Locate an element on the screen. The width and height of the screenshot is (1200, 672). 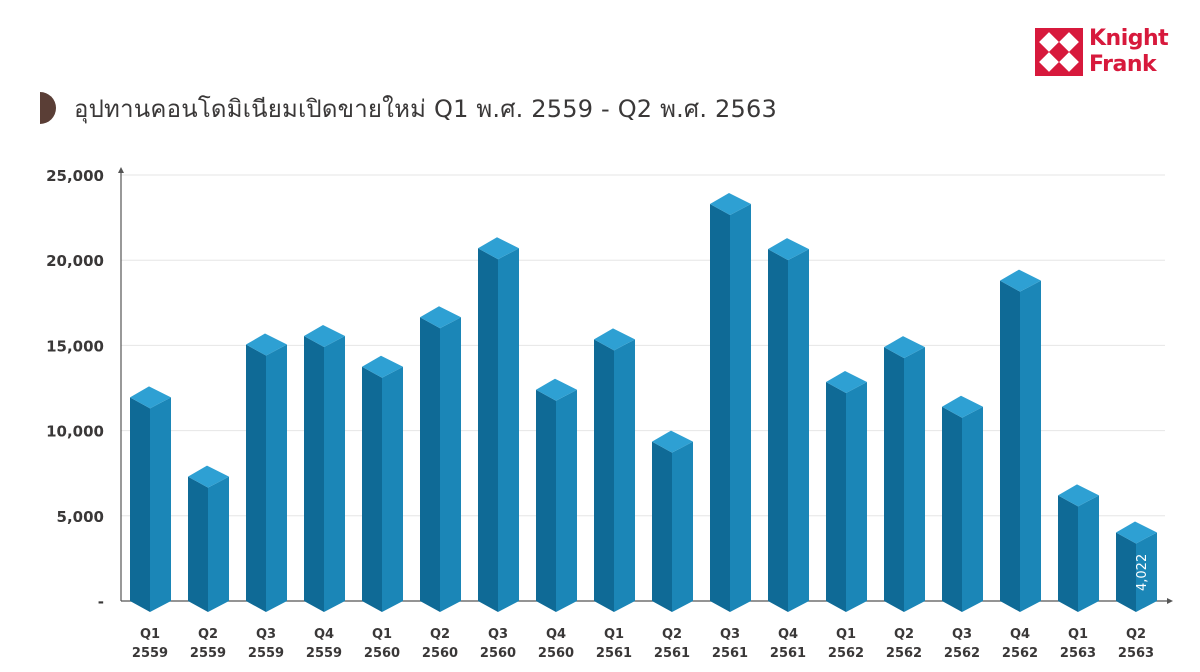
x-axis-arrow is located at coordinates (1170, 601).